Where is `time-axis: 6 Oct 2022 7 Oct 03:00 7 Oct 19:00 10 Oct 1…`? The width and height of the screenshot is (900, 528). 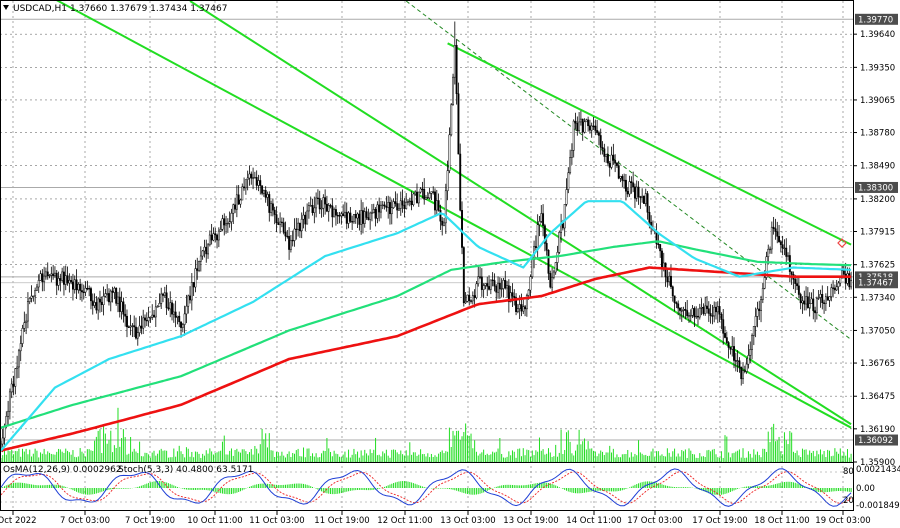
time-axis: 6 Oct 2022 7 Oct 03:00 7 Oct 19:00 10 Oct 1… is located at coordinates (435, 518).